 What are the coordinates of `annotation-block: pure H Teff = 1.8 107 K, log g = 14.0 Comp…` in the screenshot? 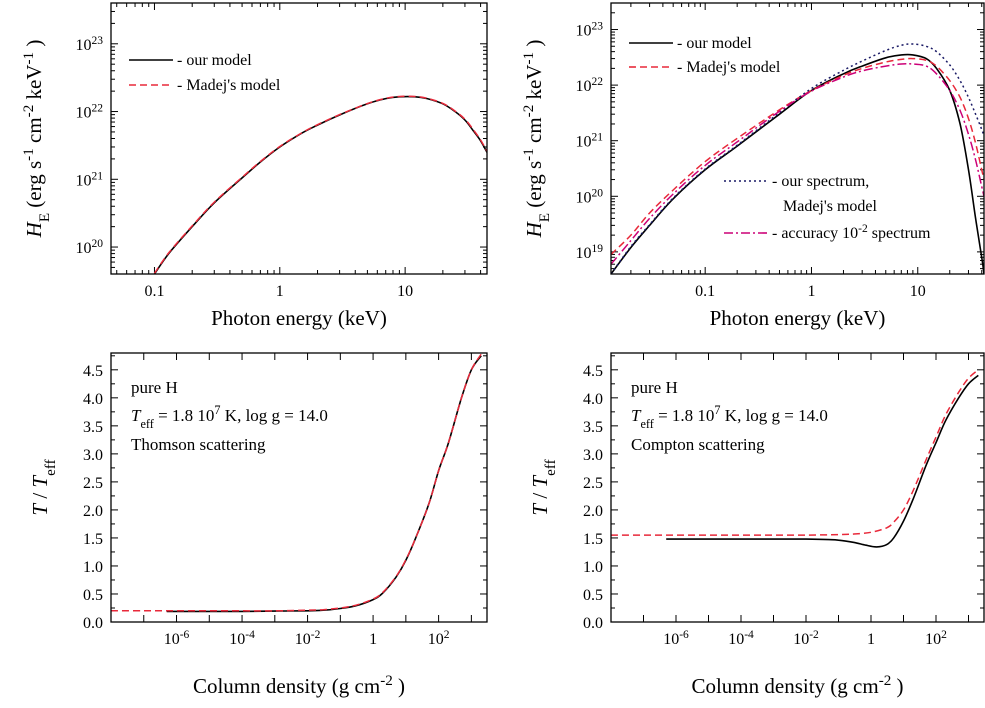 It's located at (729, 416).